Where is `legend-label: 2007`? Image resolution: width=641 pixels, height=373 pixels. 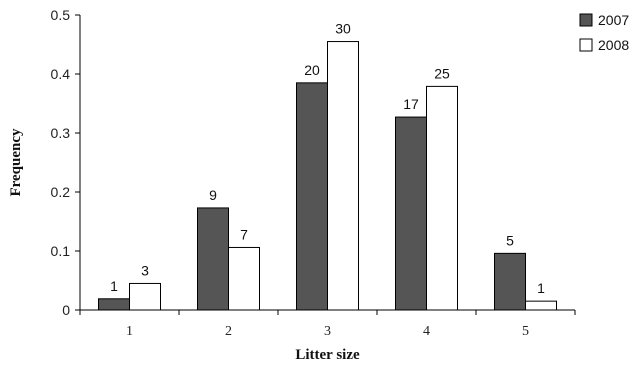
legend-label: 2007 is located at coordinates (613, 20).